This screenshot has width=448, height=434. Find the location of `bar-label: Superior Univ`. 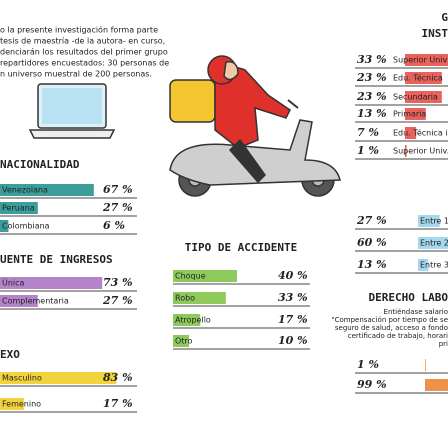

bar-label: Superior Univ is located at coordinates (420, 60).